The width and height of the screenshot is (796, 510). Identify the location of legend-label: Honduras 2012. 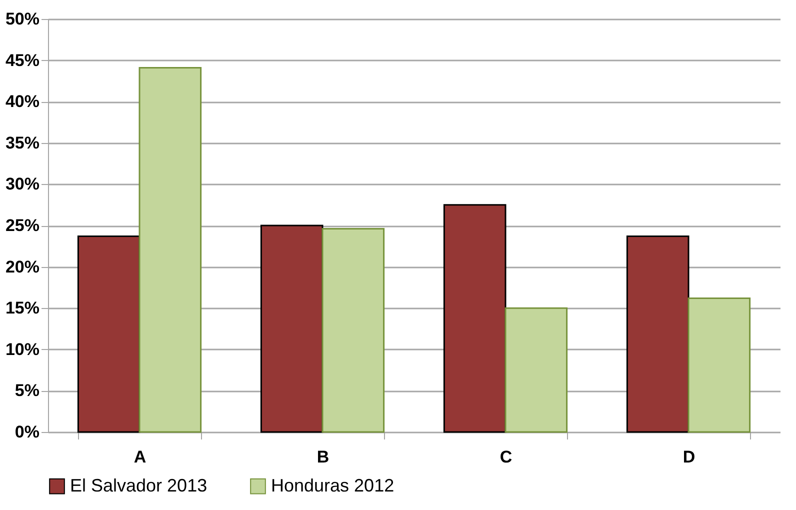
(332, 485).